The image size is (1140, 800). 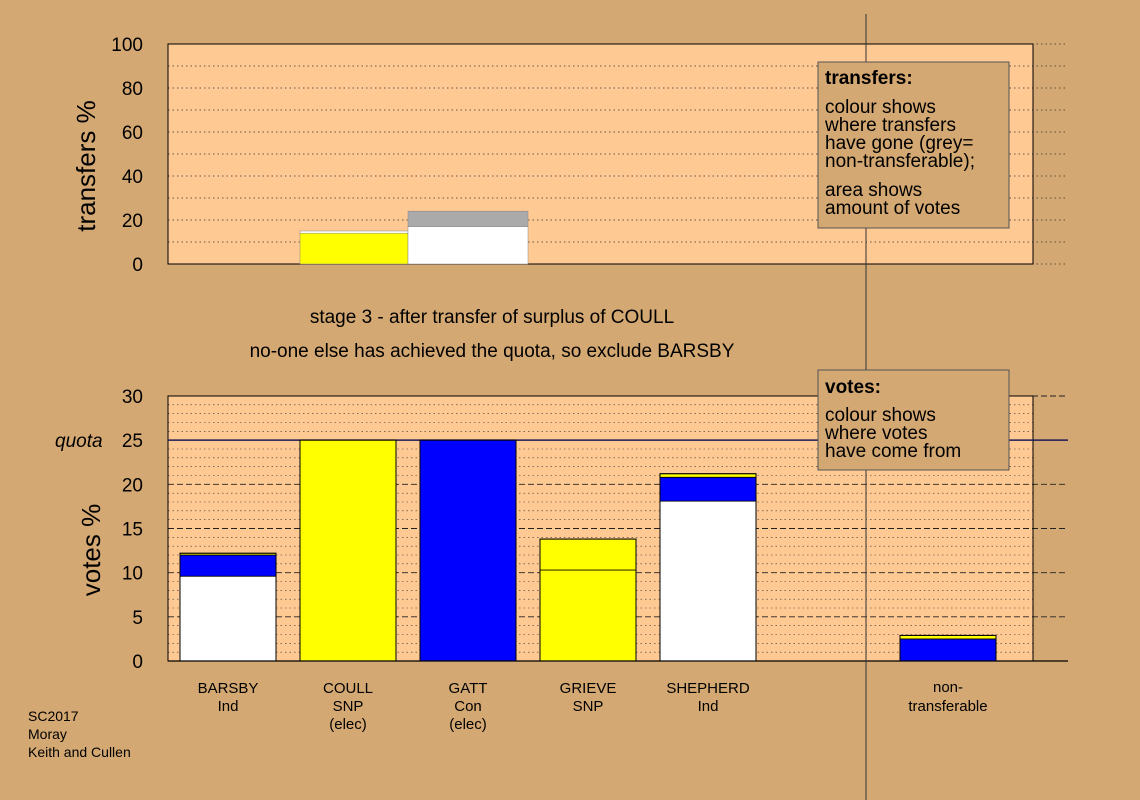 I want to click on candidate-party: Con, so click(x=468, y=706).